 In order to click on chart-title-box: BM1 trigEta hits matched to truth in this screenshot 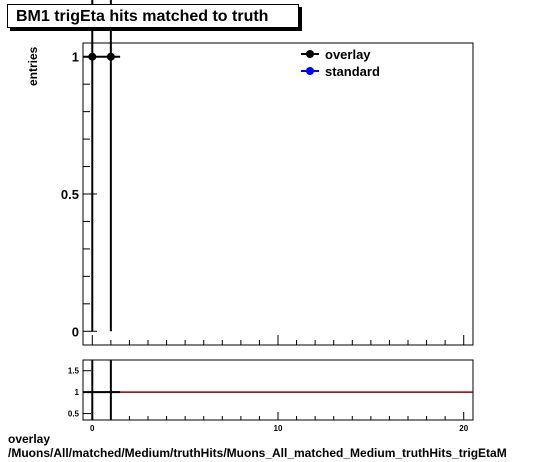, I will do `click(153, 16)`.